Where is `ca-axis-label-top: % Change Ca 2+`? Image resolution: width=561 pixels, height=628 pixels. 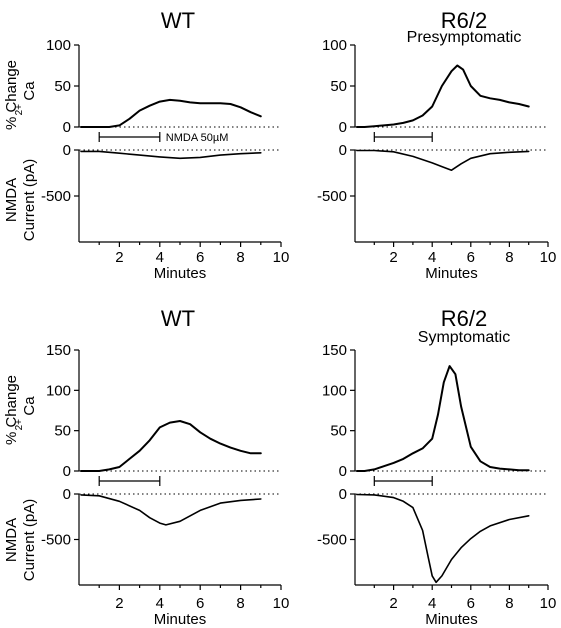
ca-axis-label-top: % Change Ca 2+ is located at coordinates (20, 95).